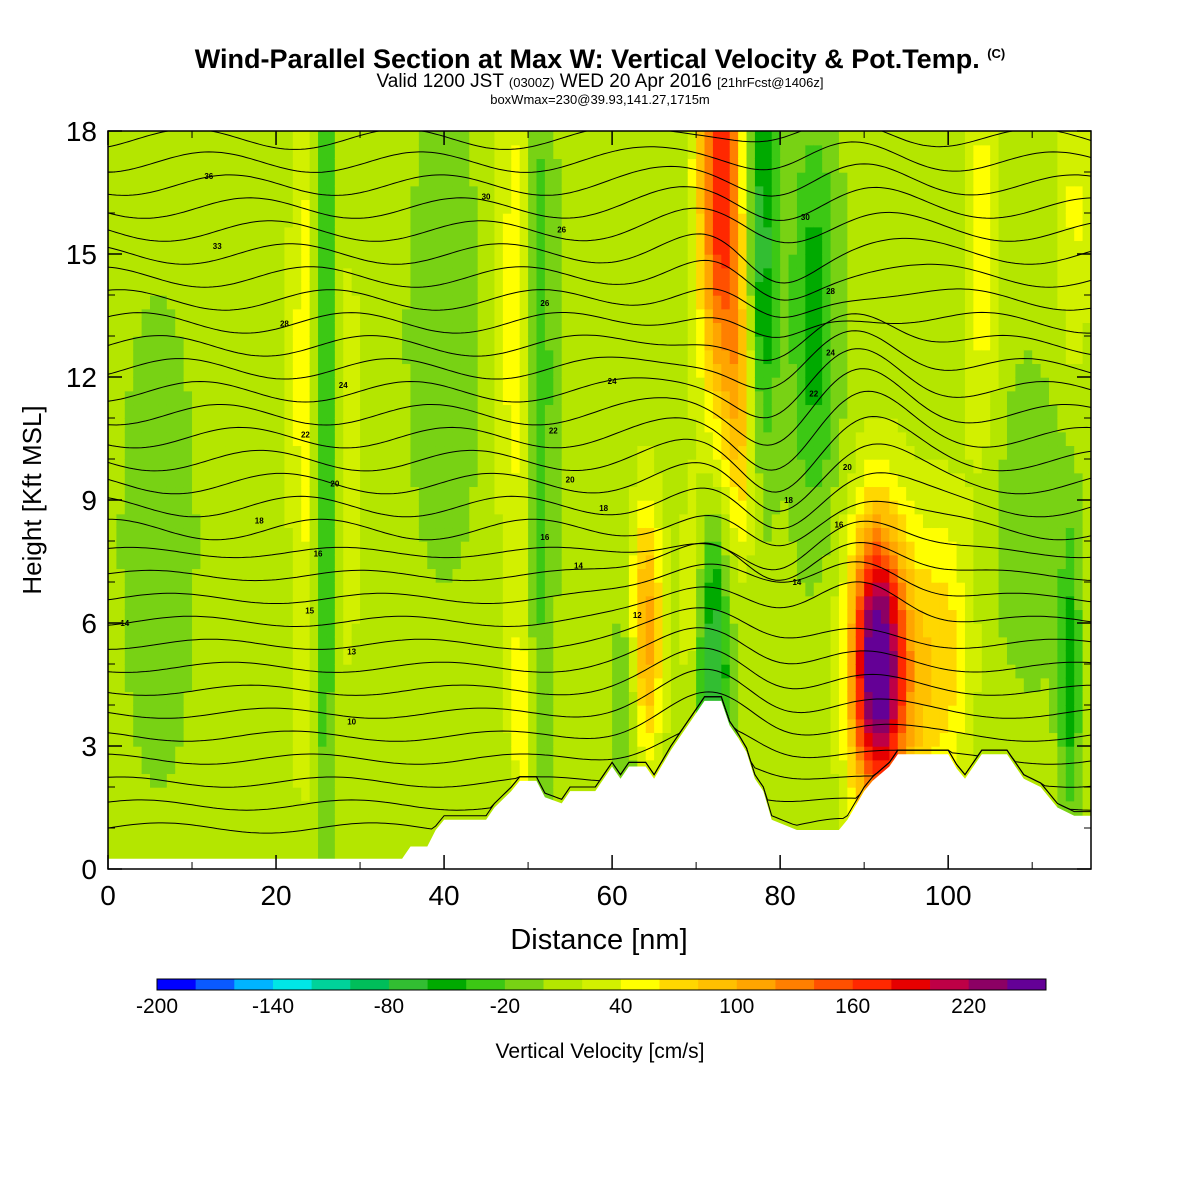 The image size is (1200, 1200). I want to click on contour-label: 12, so click(637, 615).